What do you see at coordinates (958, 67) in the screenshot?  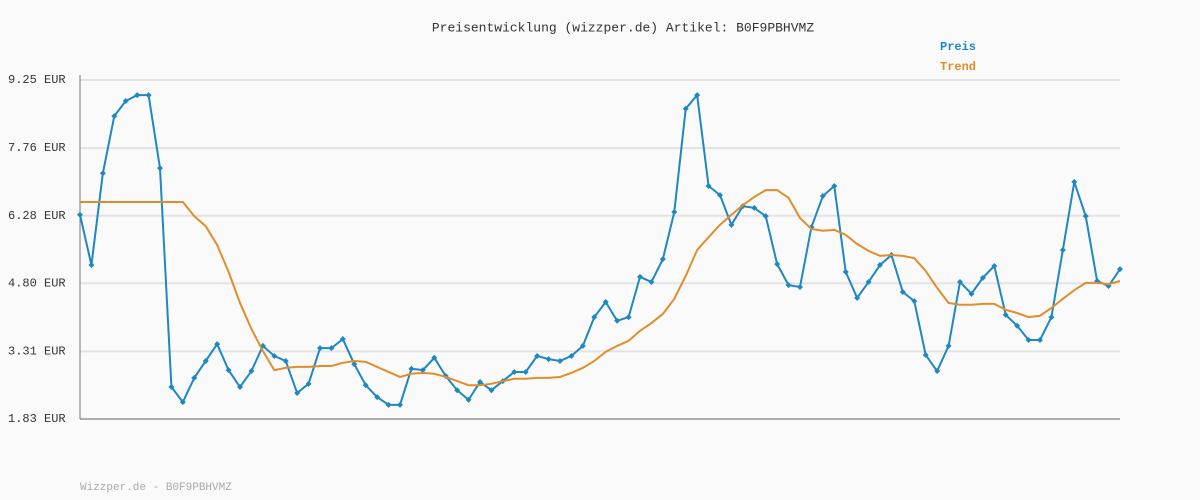 I see `legend-entry: Trend` at bounding box center [958, 67].